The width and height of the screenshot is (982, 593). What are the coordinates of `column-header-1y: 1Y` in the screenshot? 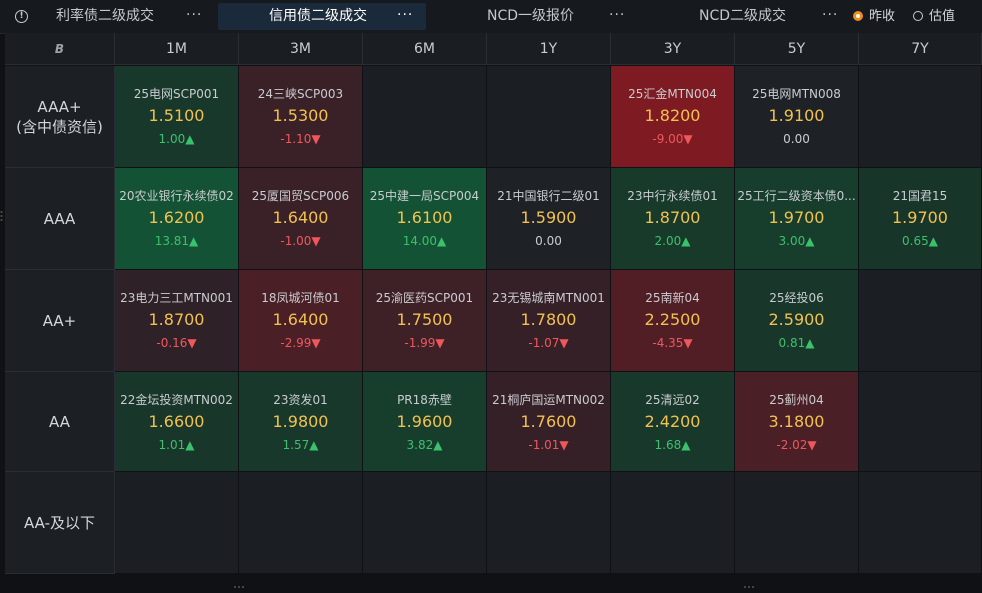 It's located at (549, 49).